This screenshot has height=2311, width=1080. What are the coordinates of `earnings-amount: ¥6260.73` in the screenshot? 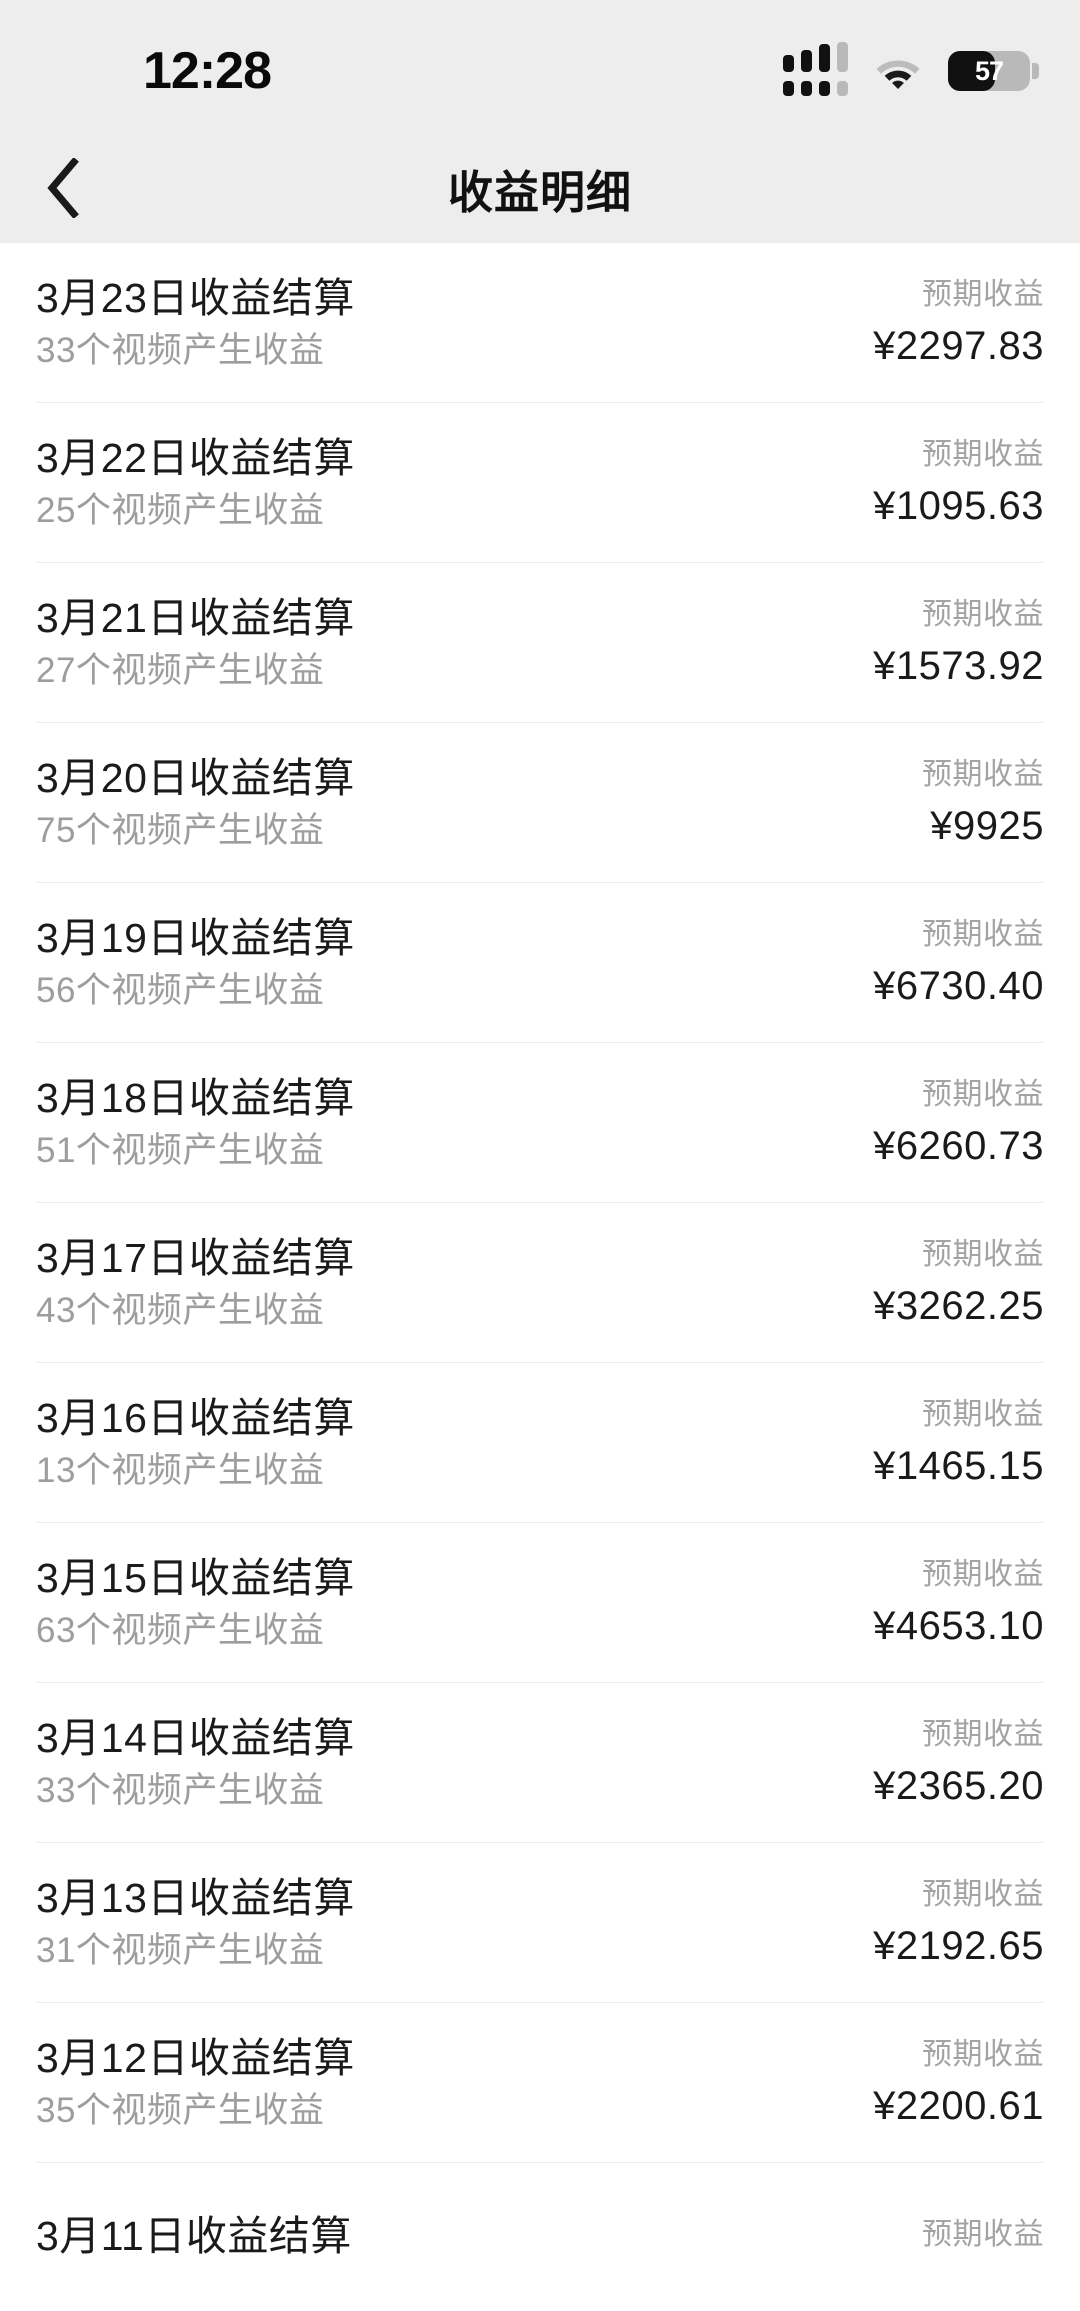 It's located at (958, 1146).